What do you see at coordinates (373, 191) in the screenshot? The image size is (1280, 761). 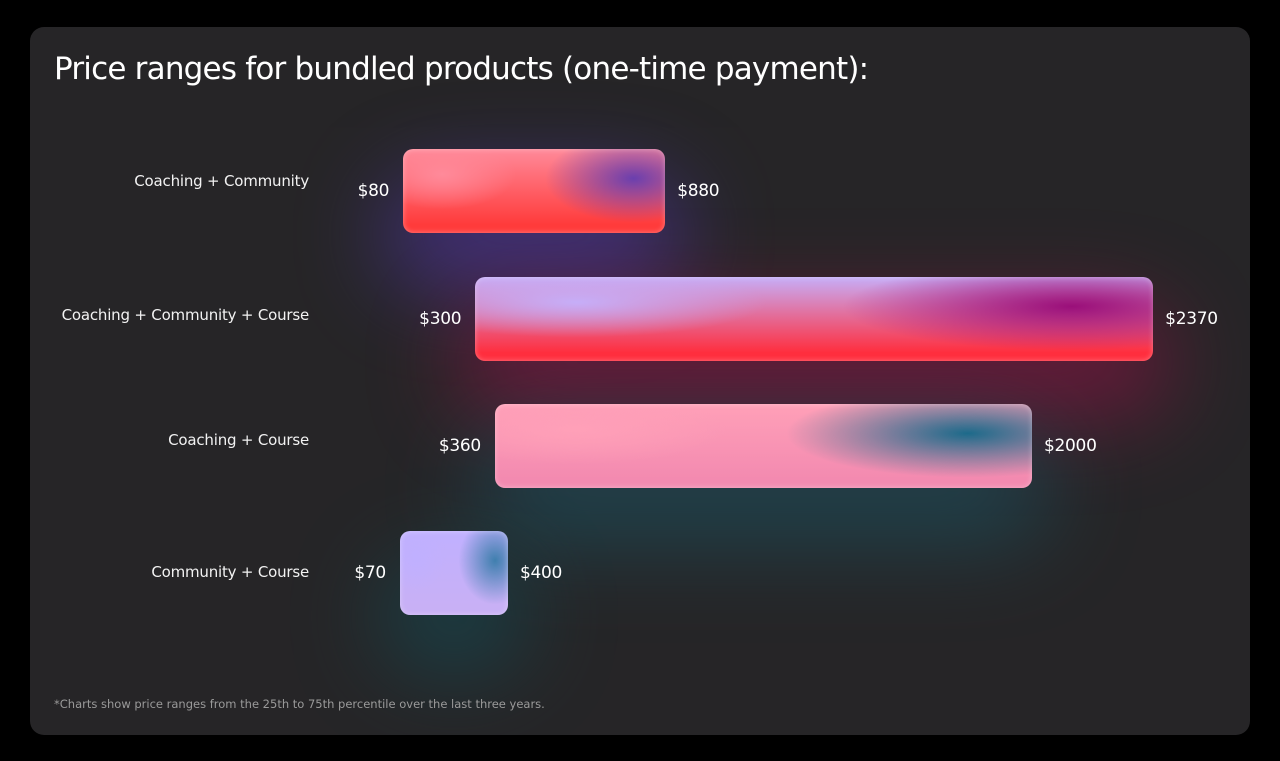 I see `low-value-label: $80` at bounding box center [373, 191].